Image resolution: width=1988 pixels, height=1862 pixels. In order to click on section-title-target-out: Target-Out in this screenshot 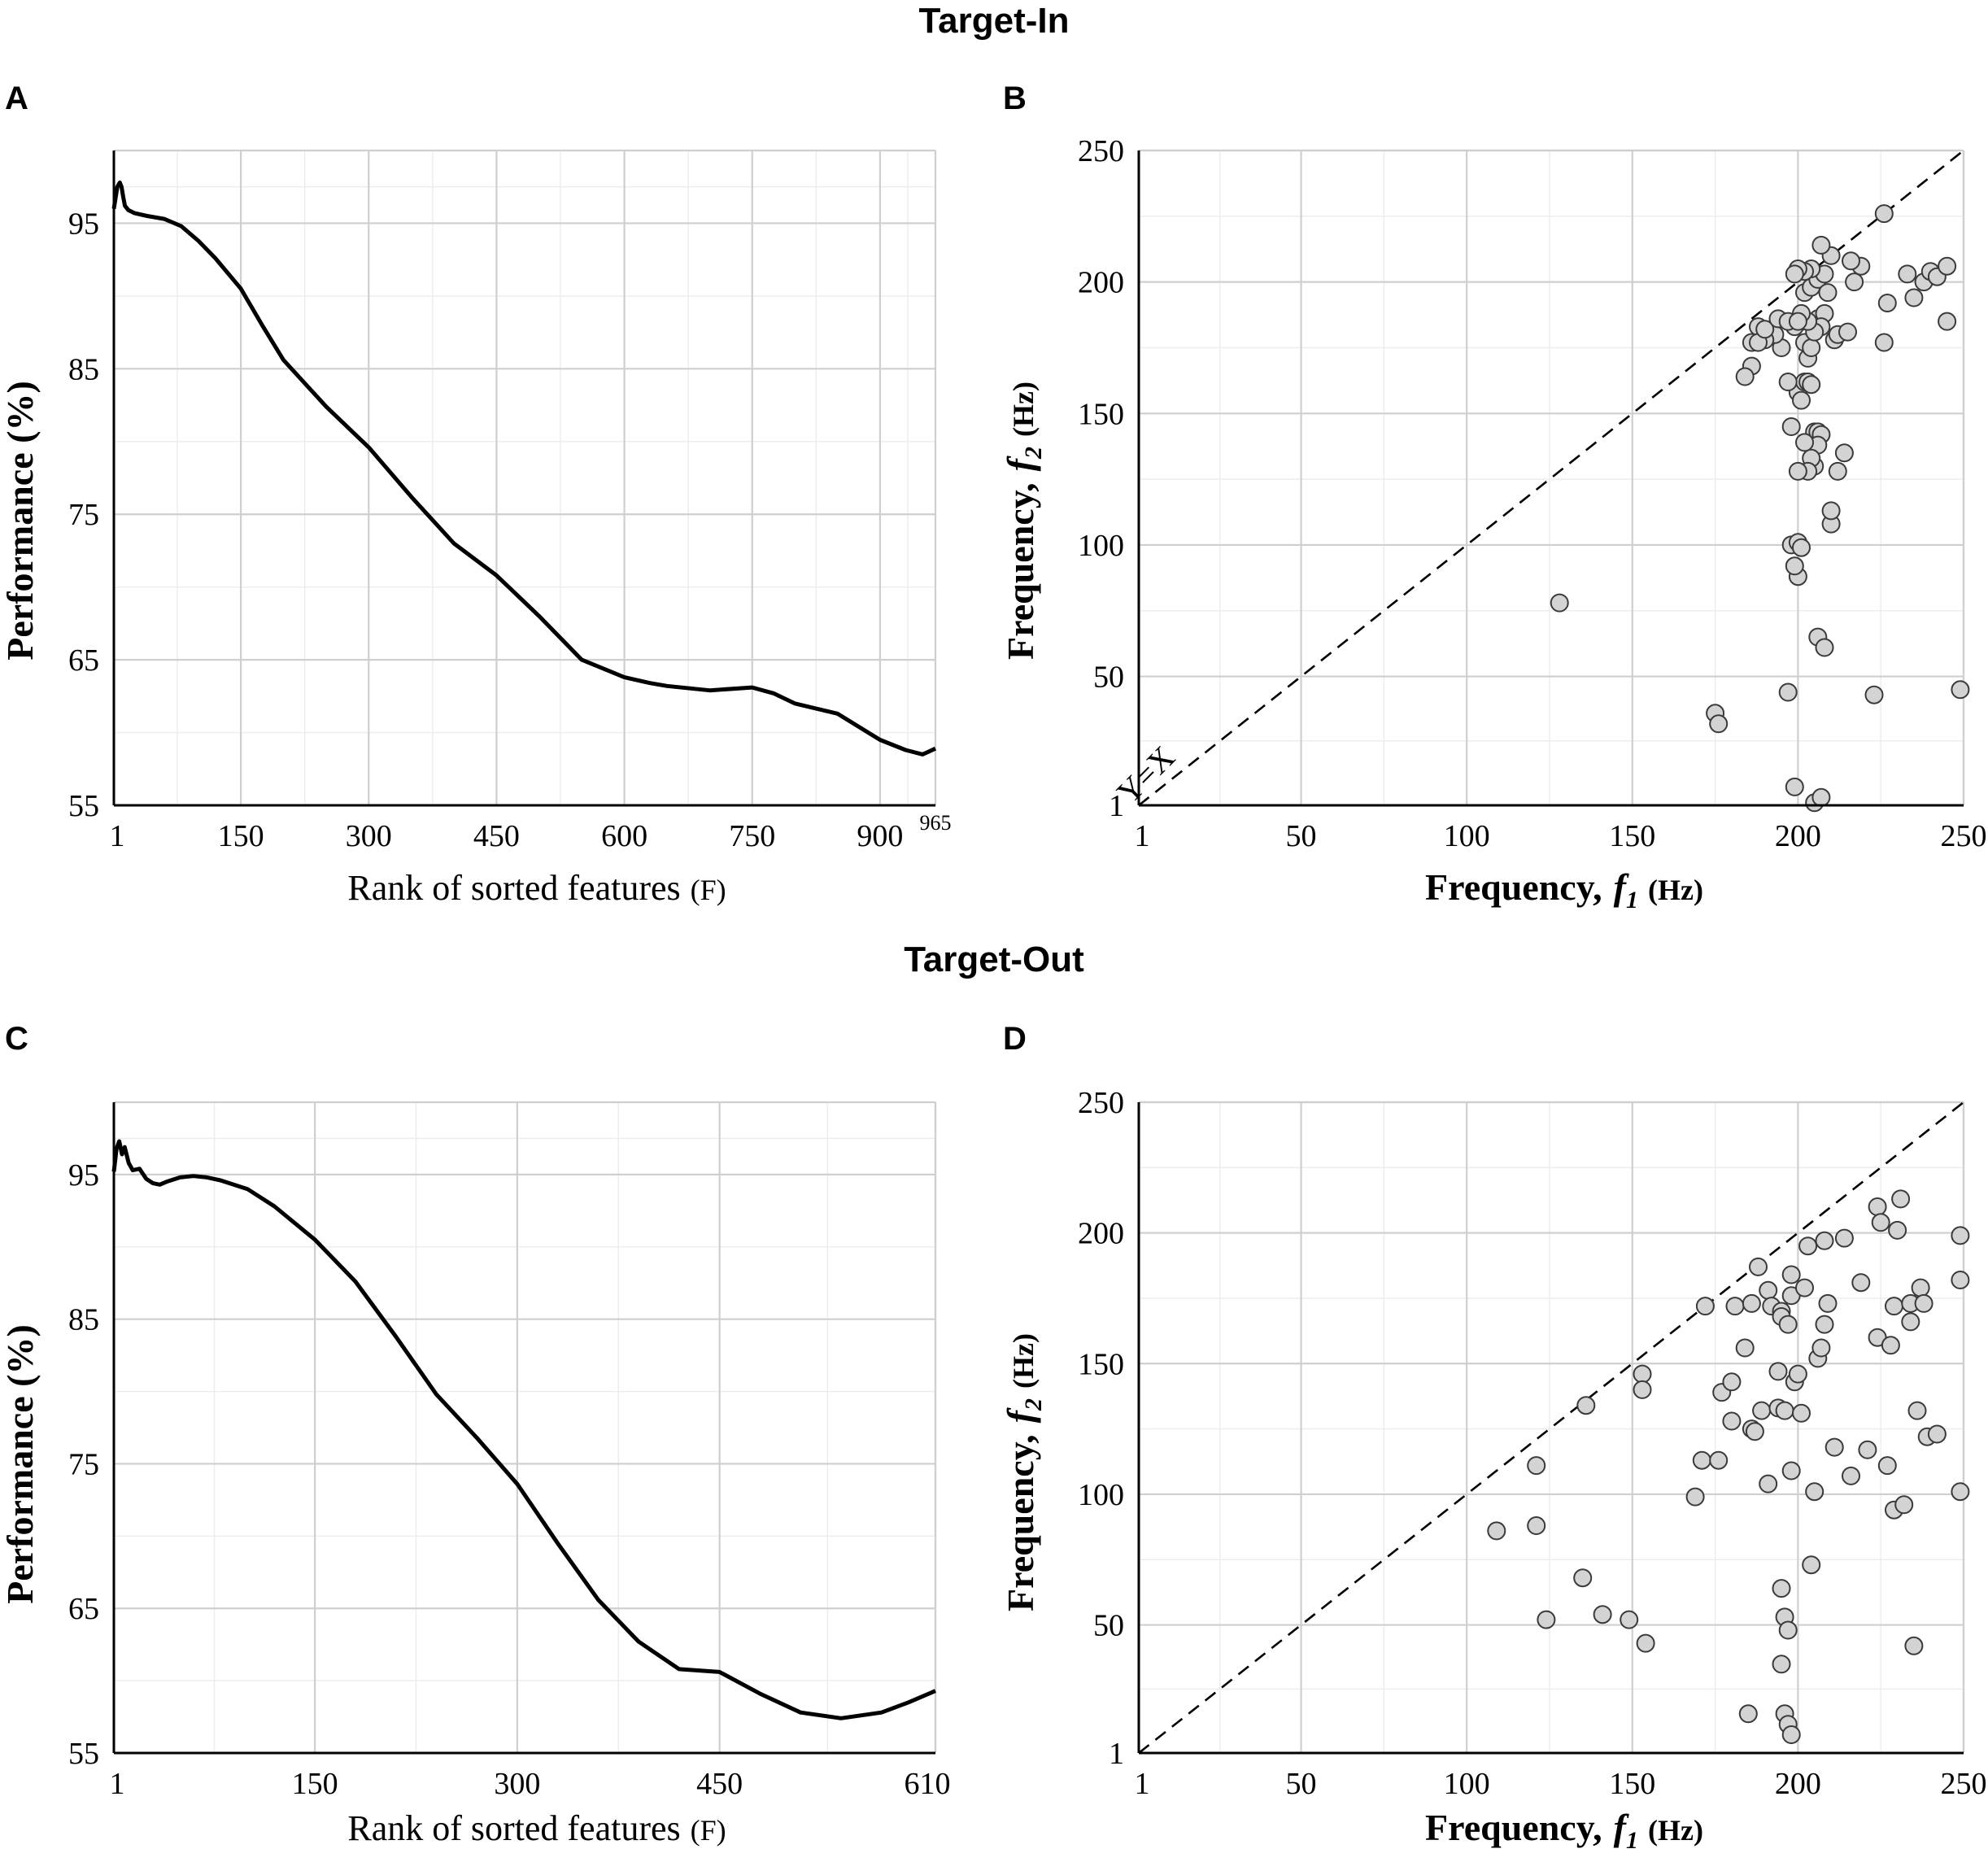, I will do `click(994, 959)`.